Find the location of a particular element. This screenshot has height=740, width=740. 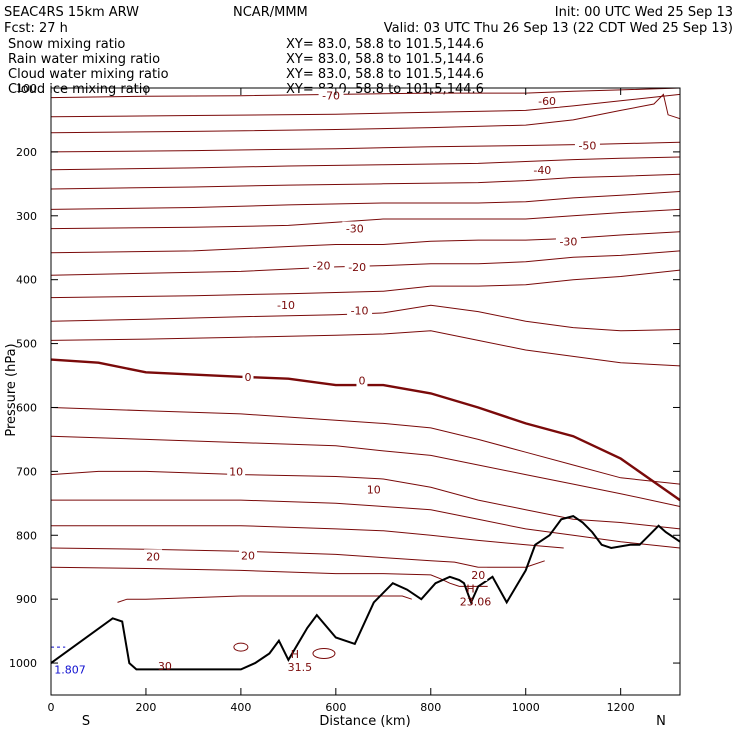

maximum-value-0: 31.5 is located at coordinates (300, 667).